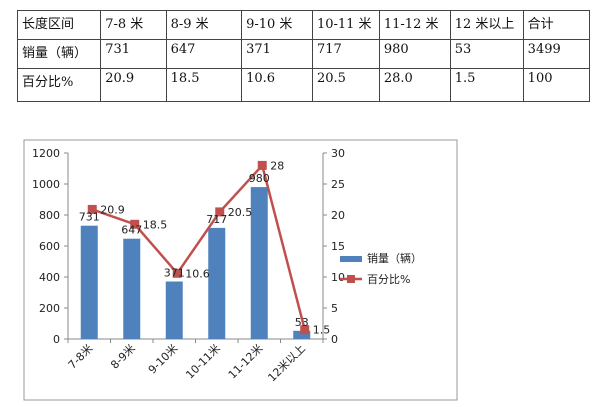  What do you see at coordinates (112, 209) in the screenshot?
I see `line-data-label: 20.9` at bounding box center [112, 209].